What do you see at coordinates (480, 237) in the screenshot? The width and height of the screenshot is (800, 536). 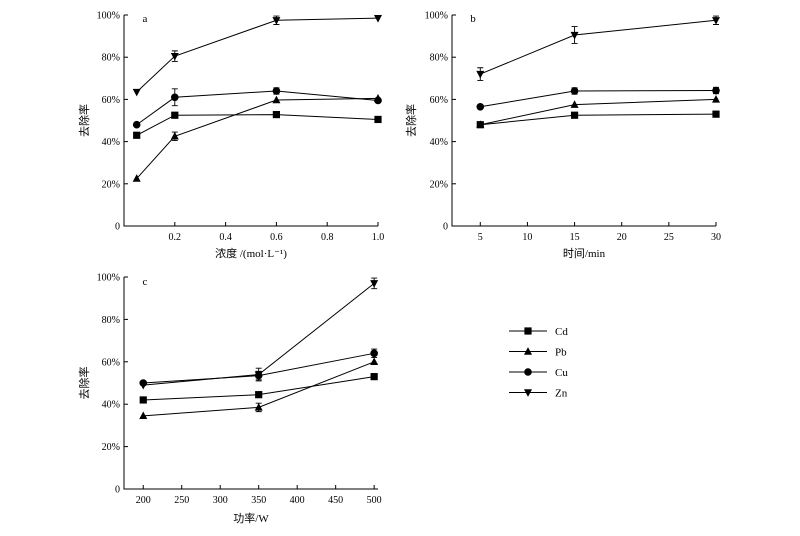 I see `x-tick-label: 5` at bounding box center [480, 237].